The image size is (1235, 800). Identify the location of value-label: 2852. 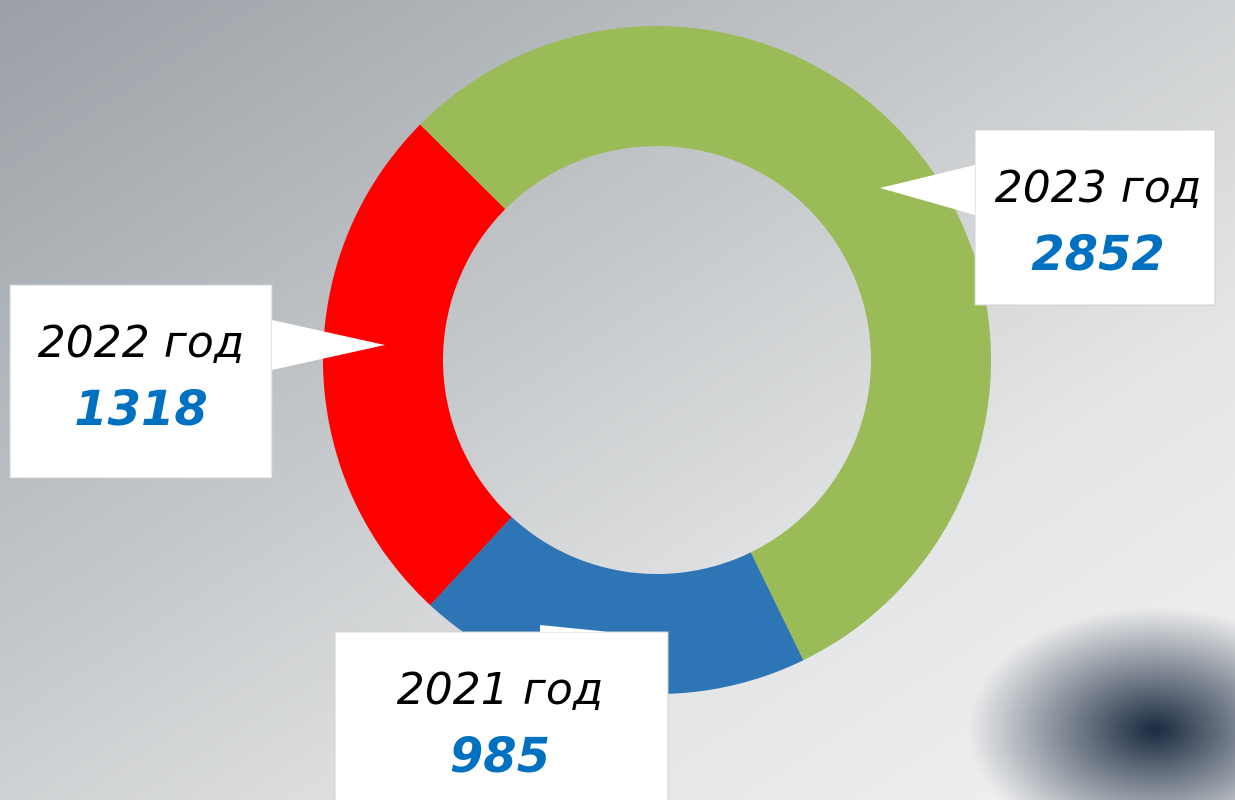
(1098, 254).